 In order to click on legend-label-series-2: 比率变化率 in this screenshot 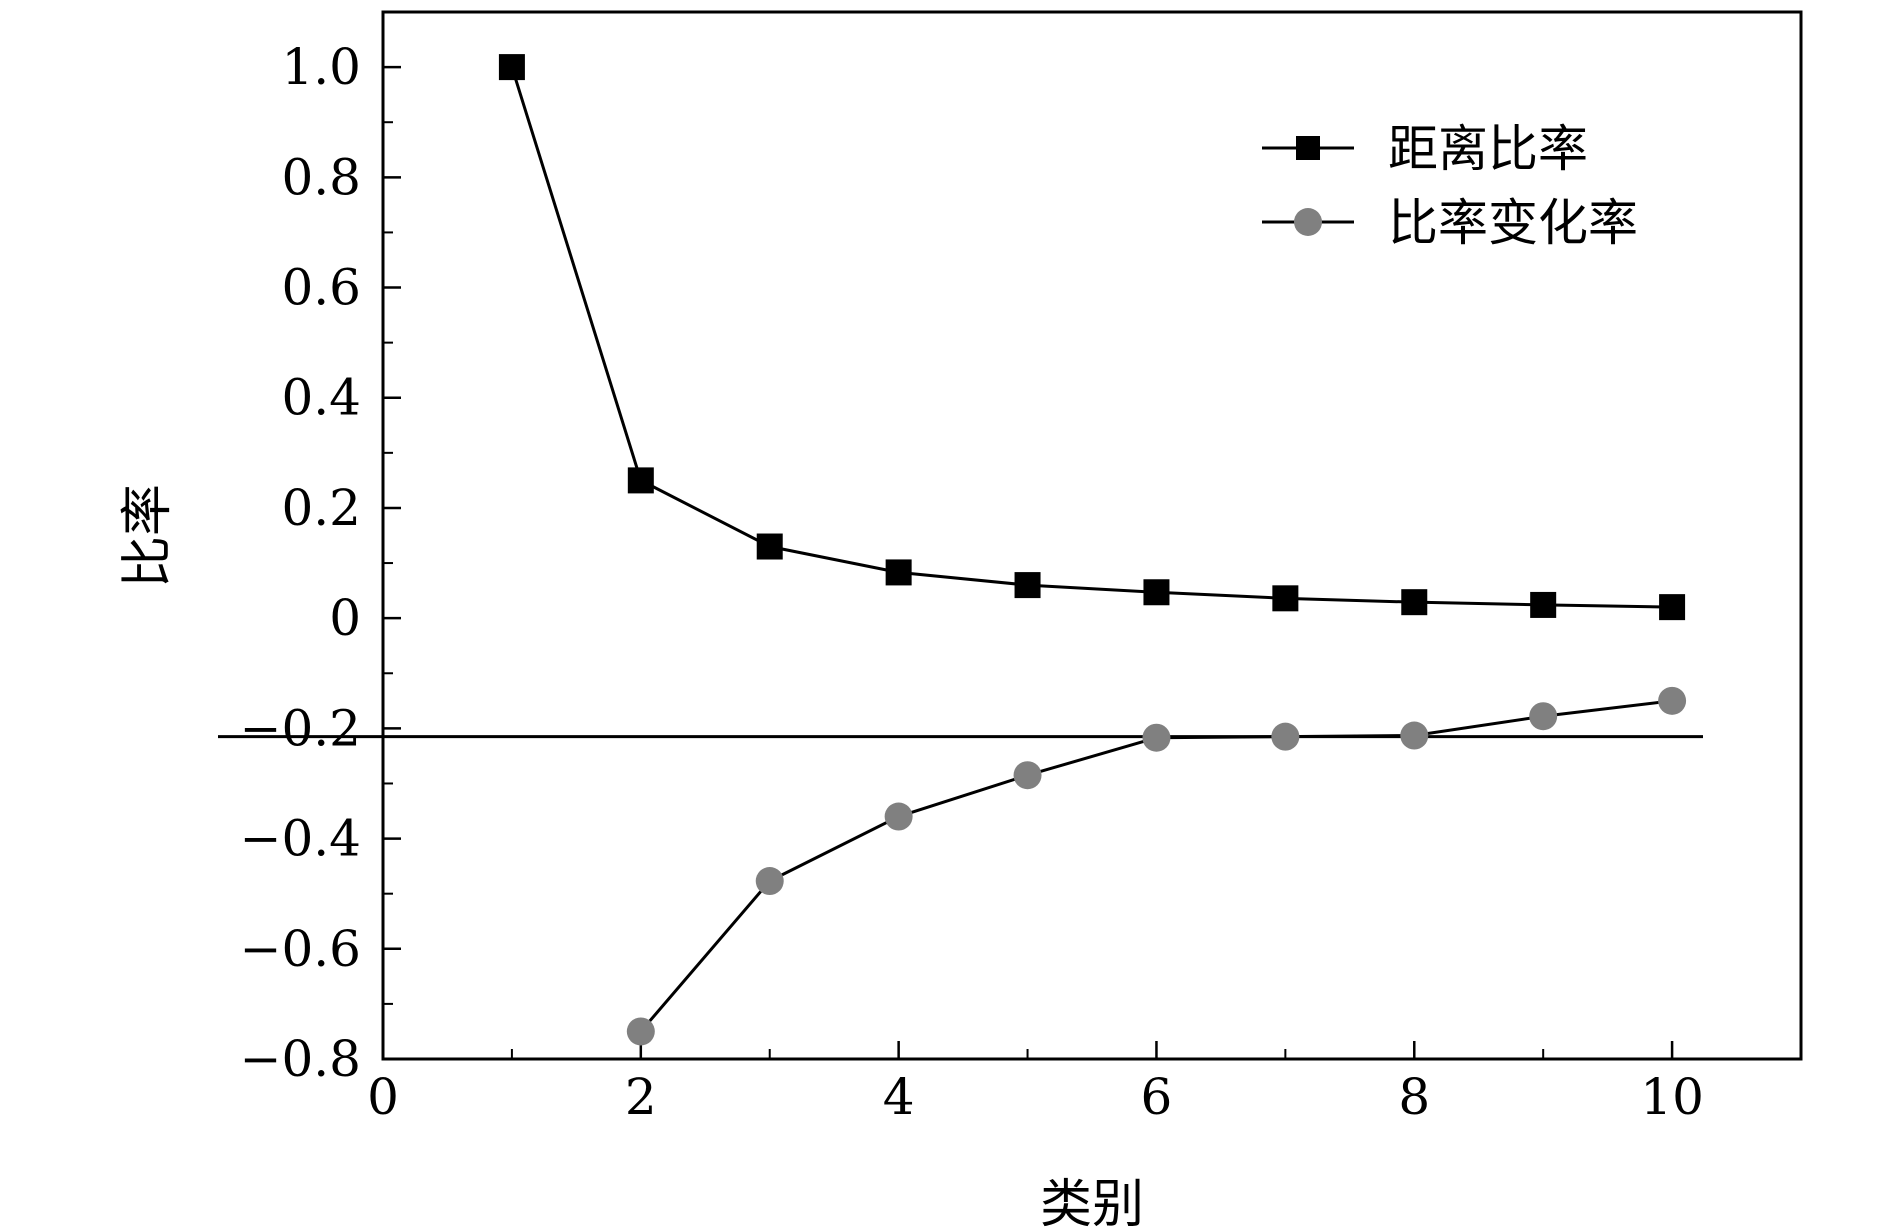, I will do `click(1513, 223)`.